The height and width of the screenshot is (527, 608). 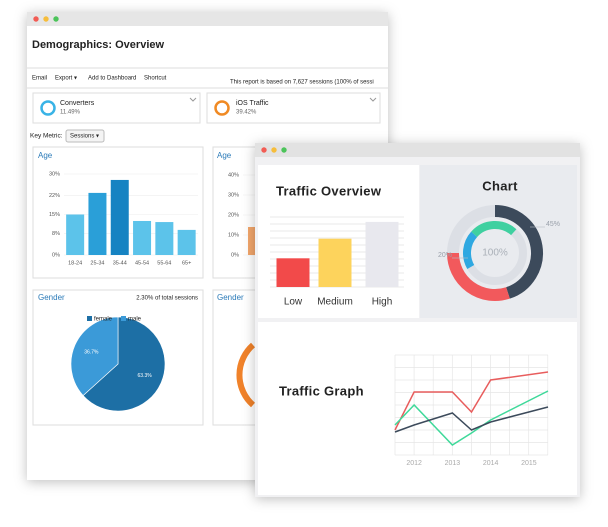 What do you see at coordinates (329, 190) in the screenshot?
I see `panel-title: Traffic Overview` at bounding box center [329, 190].